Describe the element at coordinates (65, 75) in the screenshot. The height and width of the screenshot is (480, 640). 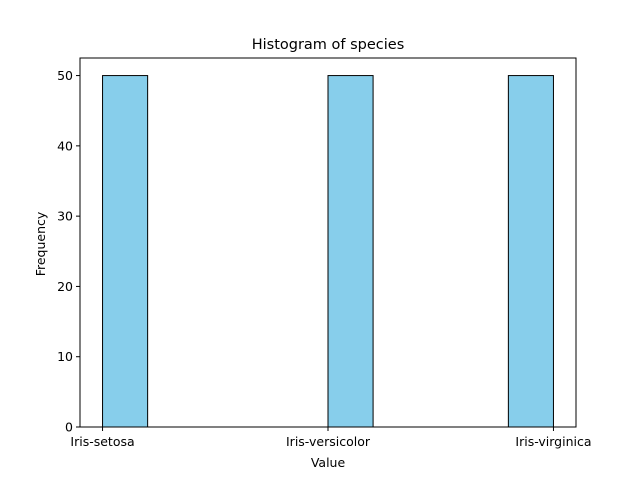
I see `y-tick-label: 50` at that location.